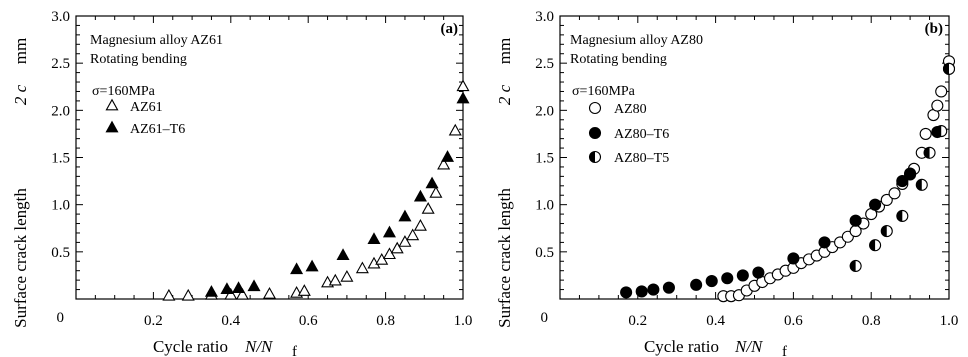 This screenshot has width=968, height=357. Describe the element at coordinates (20, 258) in the screenshot. I see `y-axis-title-a: Surface crack length` at that location.